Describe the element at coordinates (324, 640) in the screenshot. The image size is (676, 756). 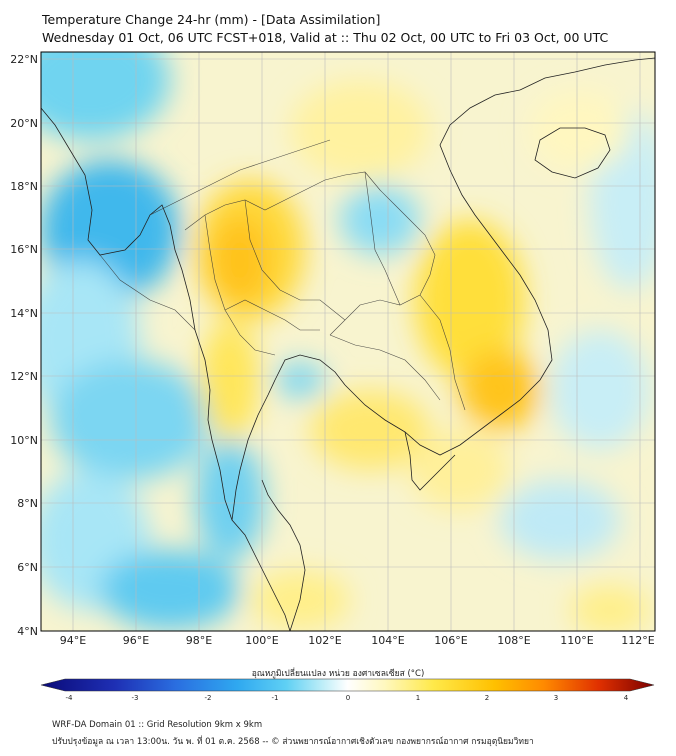
I see `lon-label: 102°E` at that location.